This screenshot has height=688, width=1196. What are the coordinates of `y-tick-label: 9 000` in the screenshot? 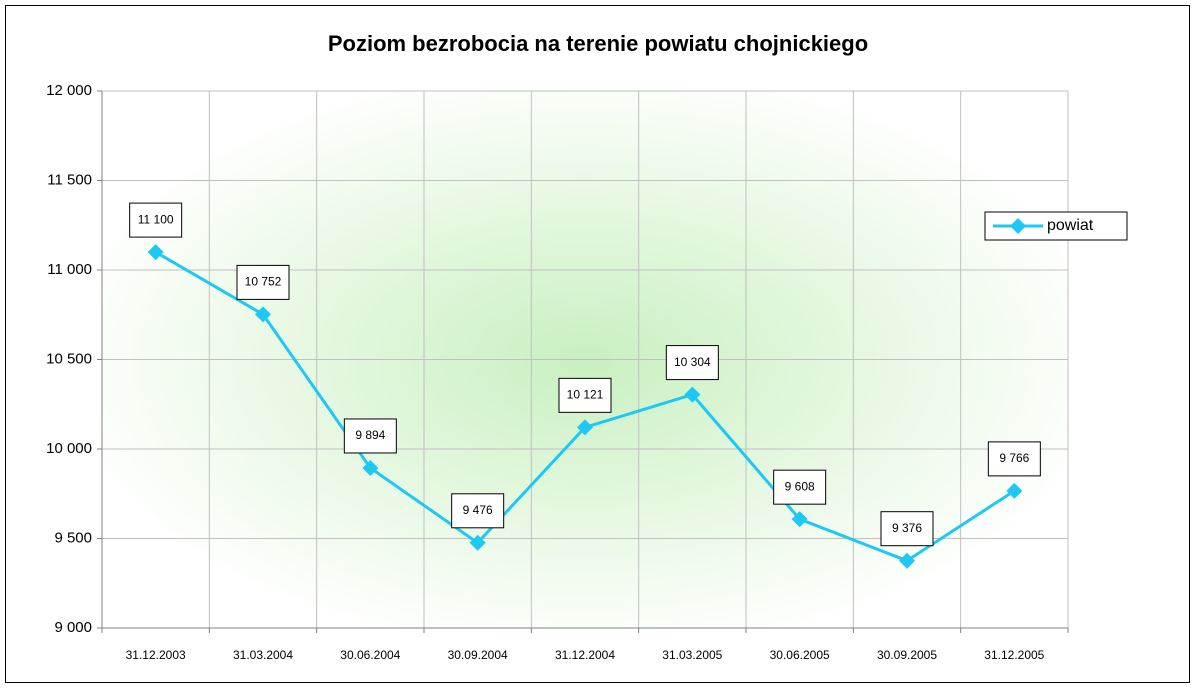 It's located at (73, 627).